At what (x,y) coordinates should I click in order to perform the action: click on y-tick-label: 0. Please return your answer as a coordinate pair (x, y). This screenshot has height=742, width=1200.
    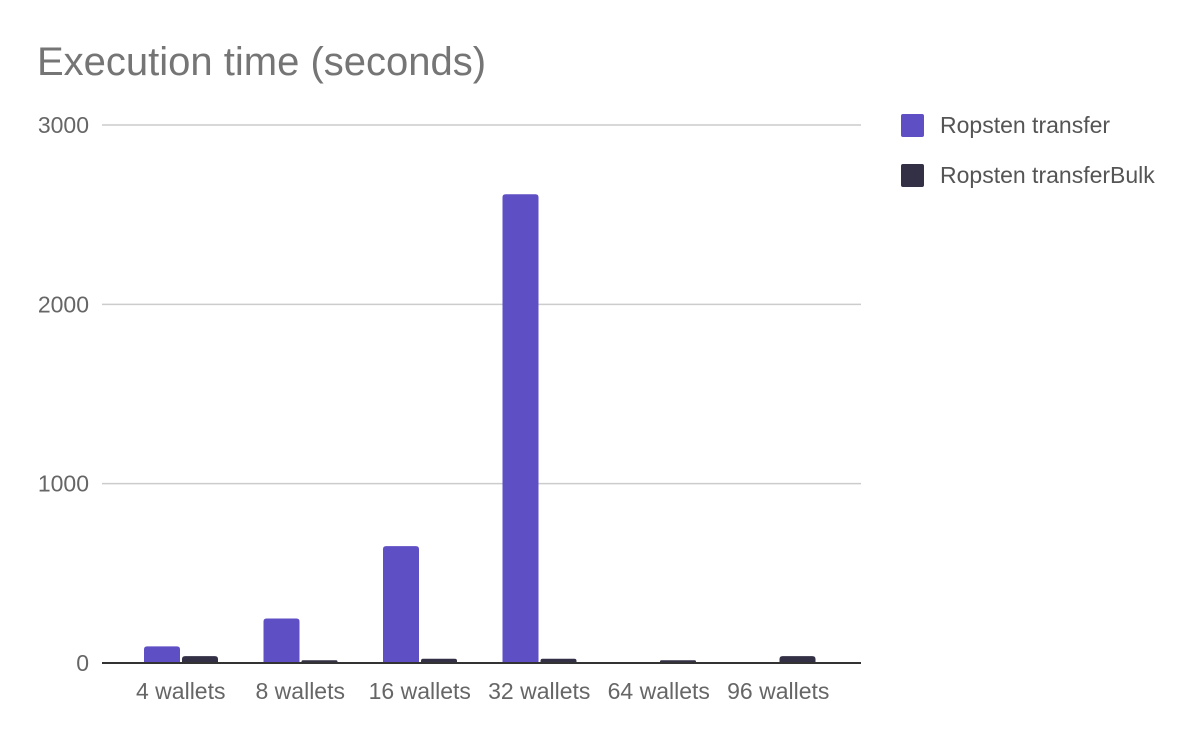
    Looking at the image, I should click on (82, 663).